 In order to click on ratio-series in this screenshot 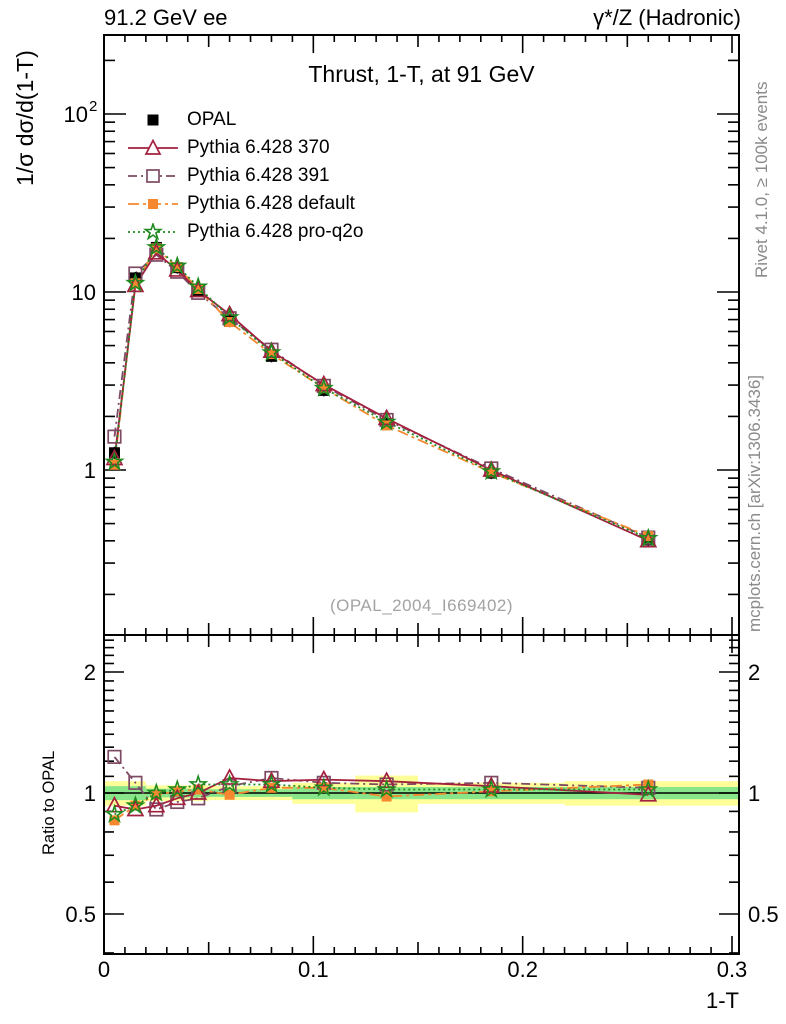, I will do `click(381, 787)`.